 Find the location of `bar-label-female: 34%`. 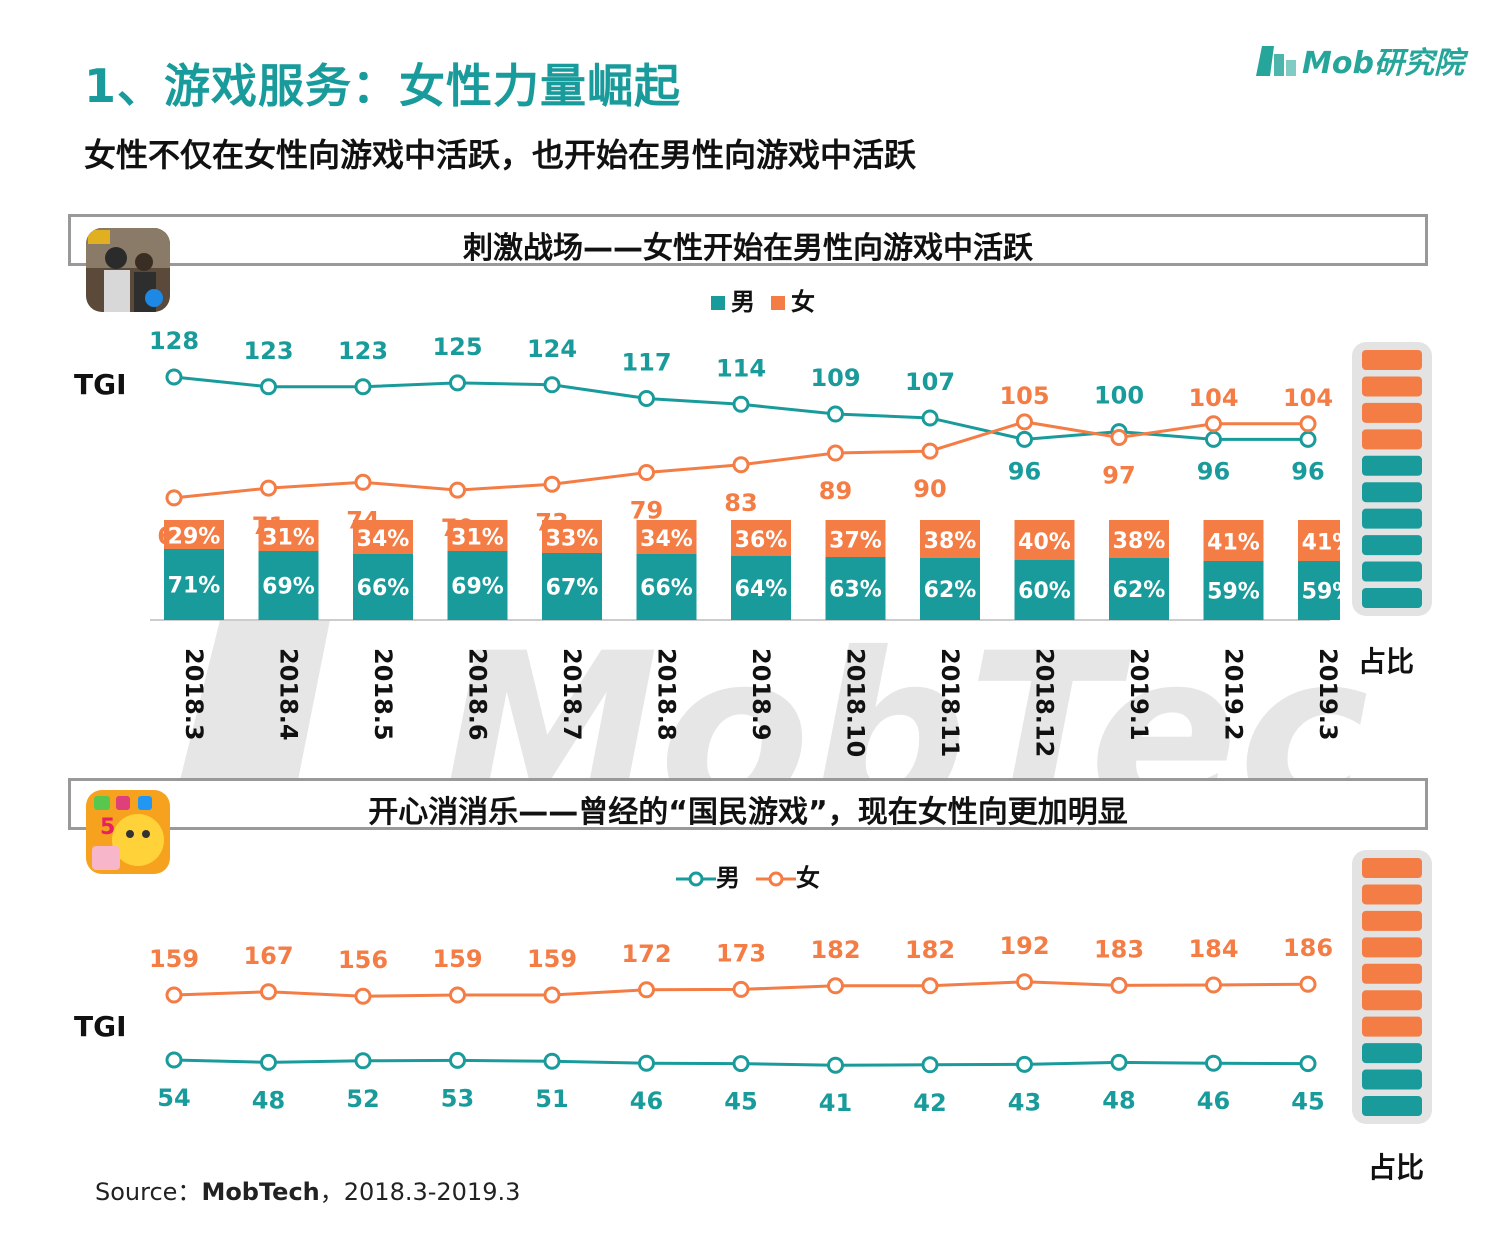

bar-label-female: 34% is located at coordinates (383, 539).